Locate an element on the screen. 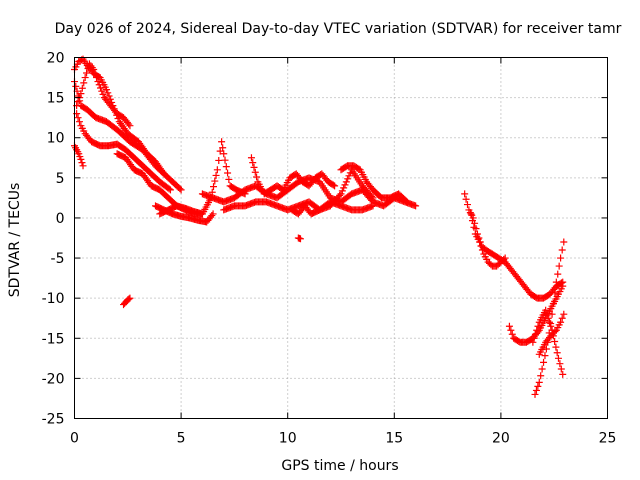 The image size is (640, 480). y-tick-label: -5 is located at coordinates (58, 259).